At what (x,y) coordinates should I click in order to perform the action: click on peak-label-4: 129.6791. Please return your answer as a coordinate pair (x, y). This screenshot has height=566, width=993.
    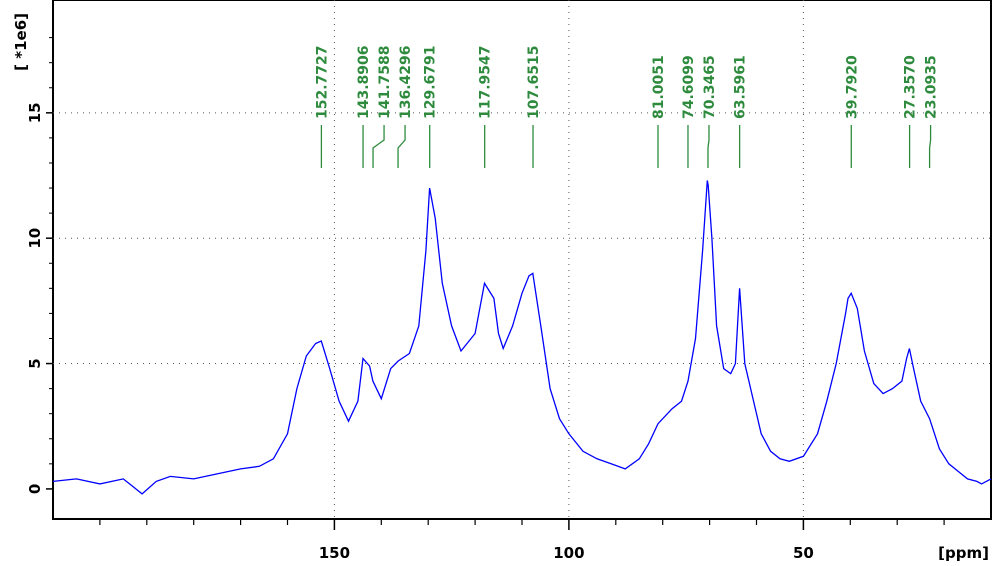
    Looking at the image, I should click on (431, 82).